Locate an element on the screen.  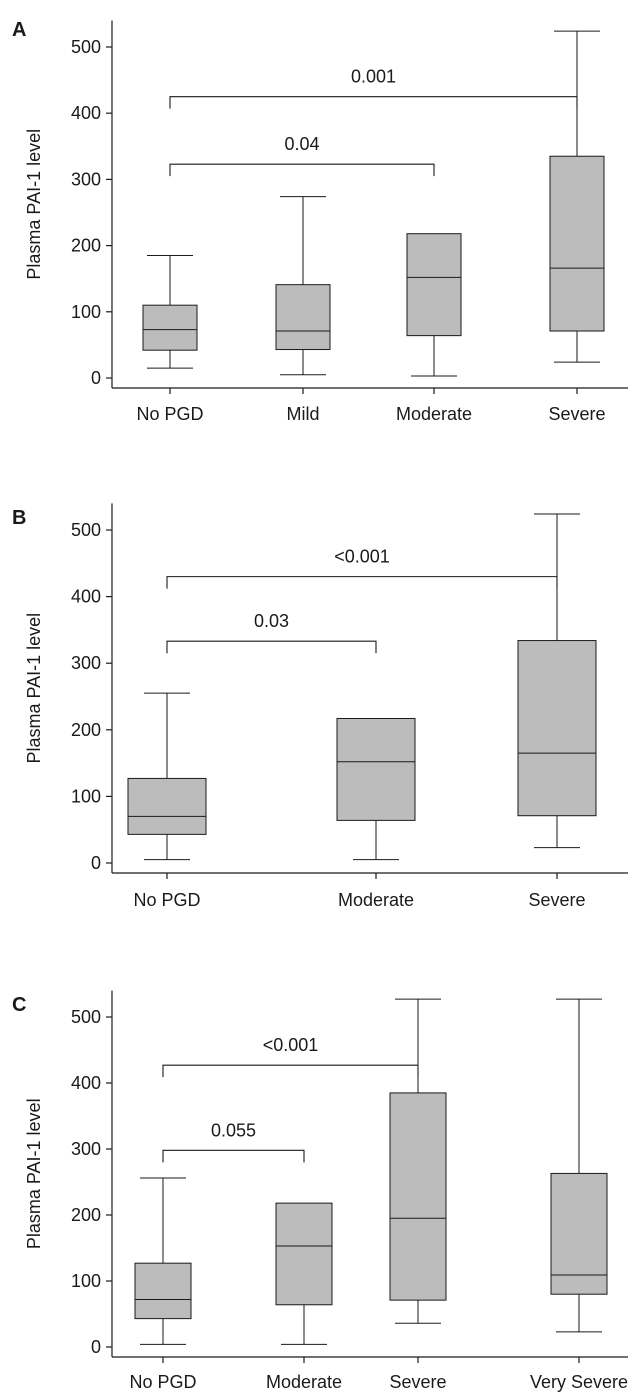
p-value-label: 0.055 is located at coordinates (233, 1130).